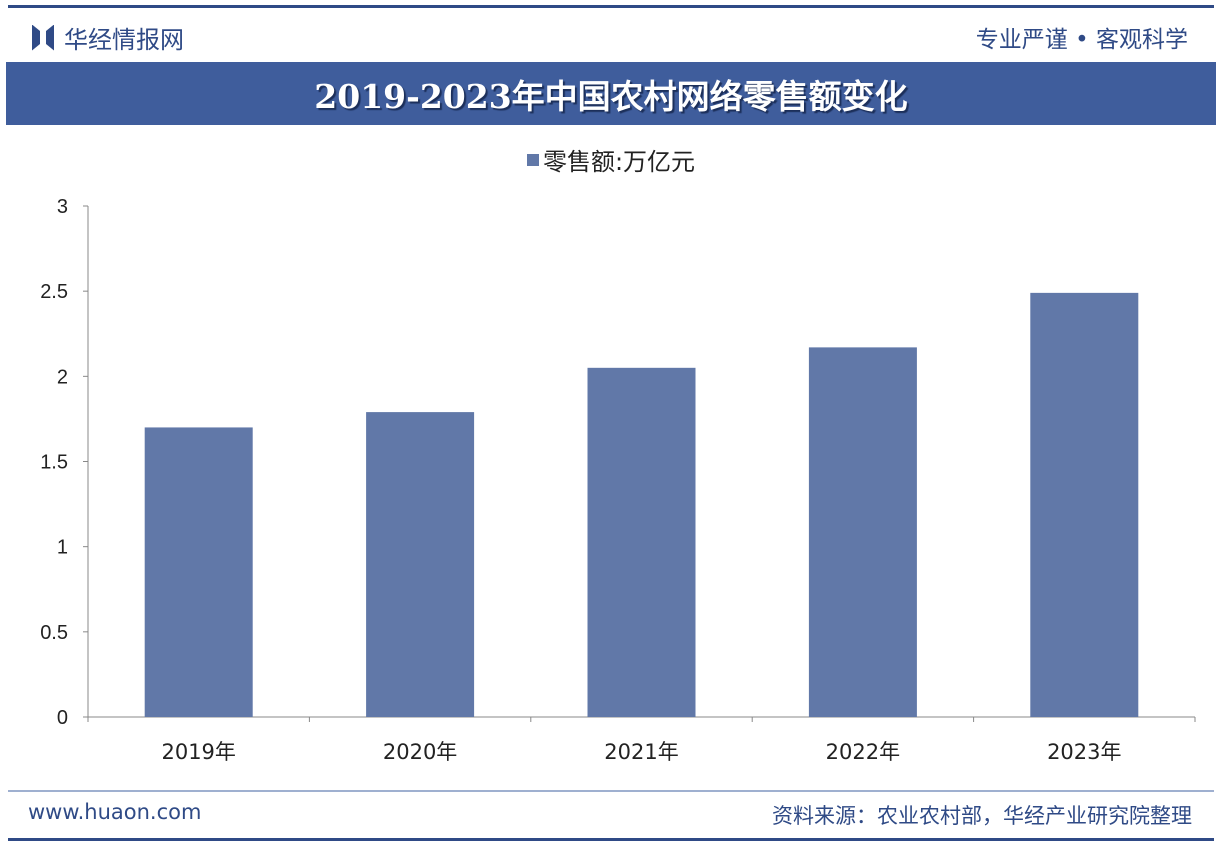 The image size is (1222, 848). What do you see at coordinates (54, 463) in the screenshot?
I see `y-tick-label: 1.5` at bounding box center [54, 463].